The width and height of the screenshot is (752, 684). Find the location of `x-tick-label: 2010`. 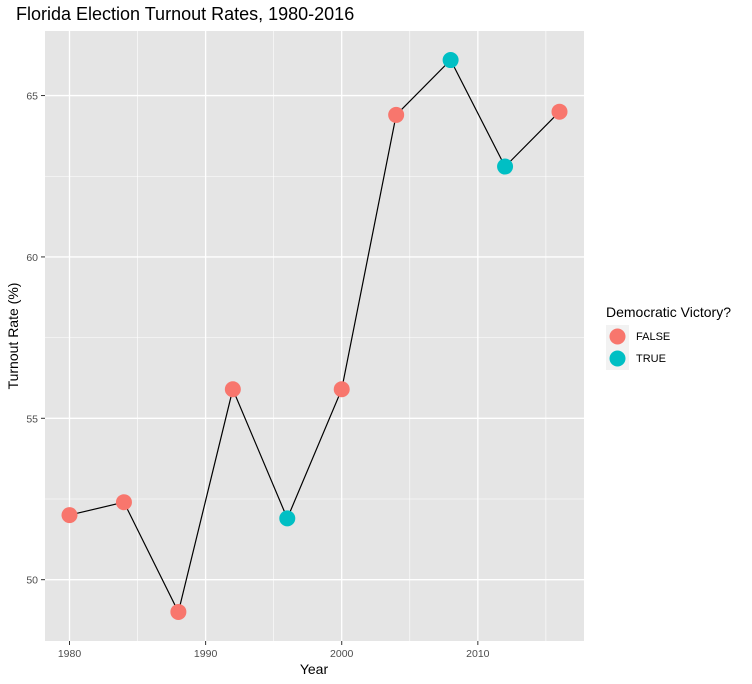

x-tick-label: 2010 is located at coordinates (478, 654).